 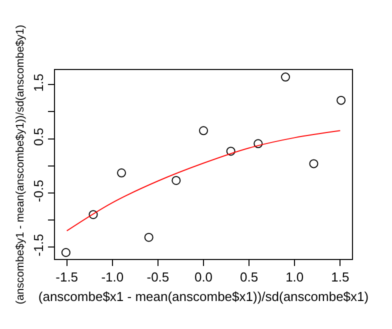 What do you see at coordinates (38, 137) in the screenshot?
I see `y-tick-label: 0.5` at bounding box center [38, 137].